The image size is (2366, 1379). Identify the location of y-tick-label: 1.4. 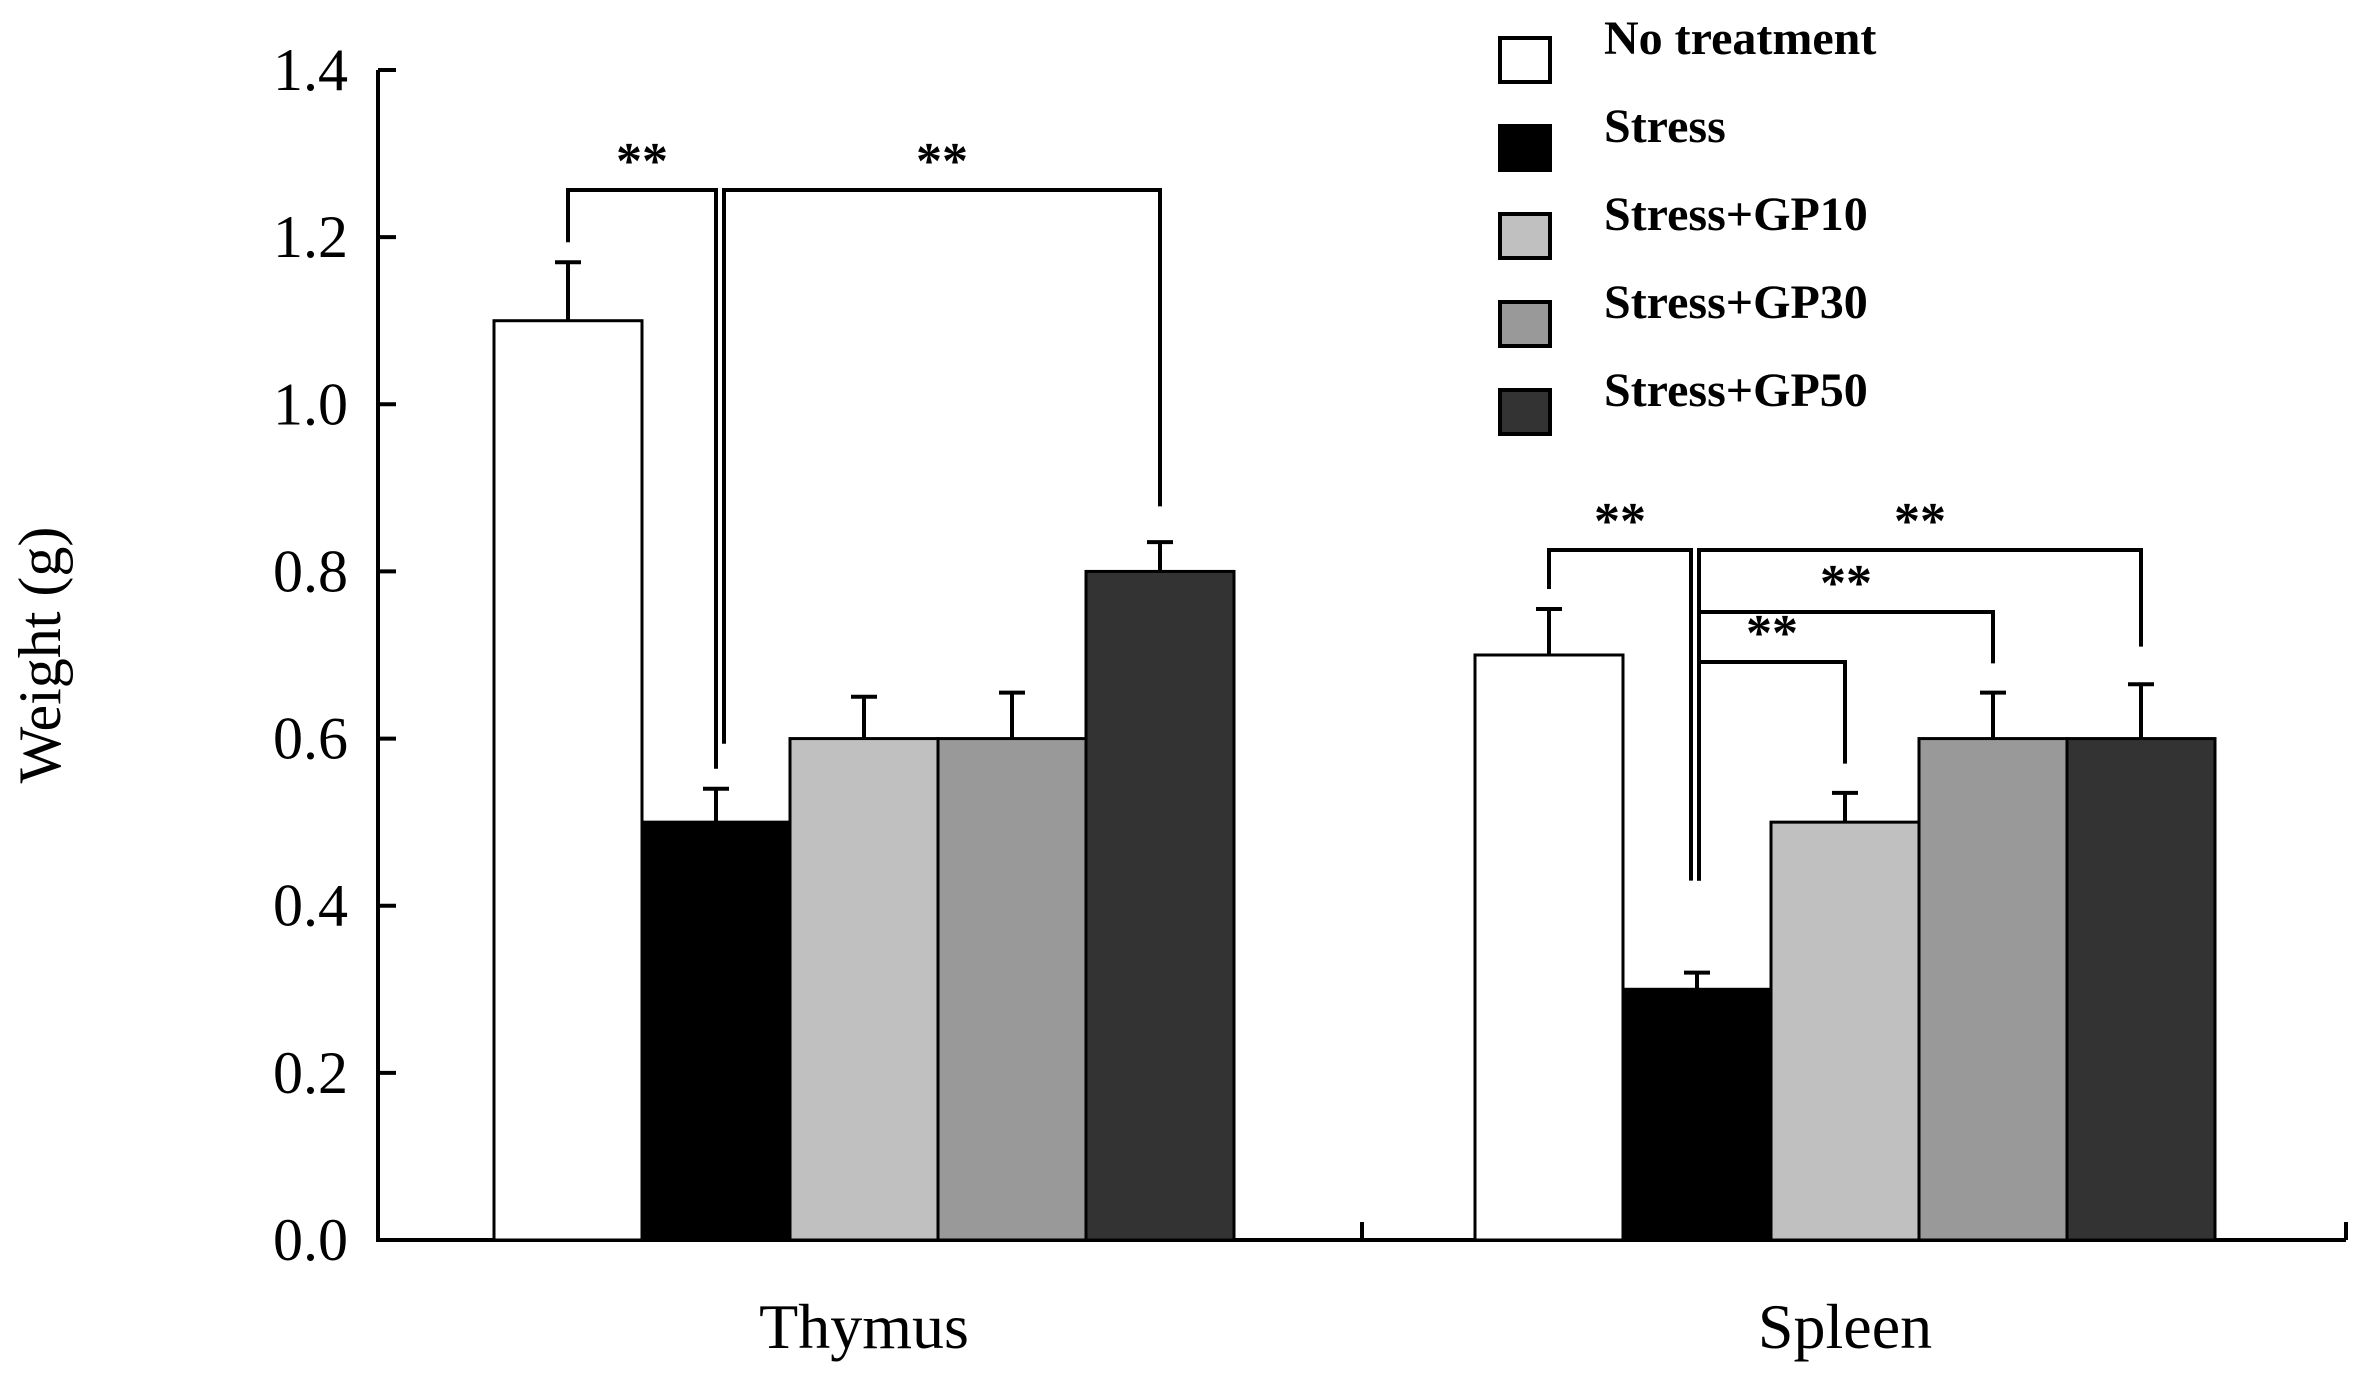
(310, 70).